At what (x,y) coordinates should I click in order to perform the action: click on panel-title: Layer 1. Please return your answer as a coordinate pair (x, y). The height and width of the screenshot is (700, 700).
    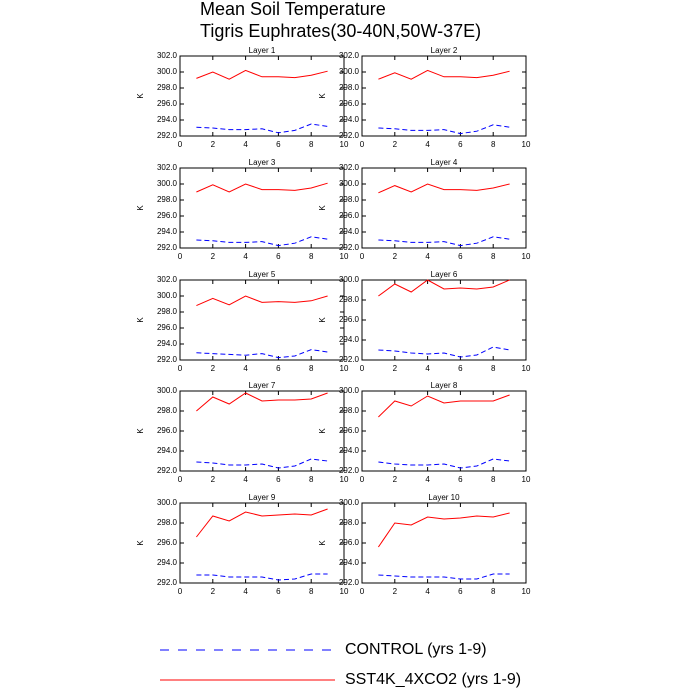
    Looking at the image, I should click on (262, 50).